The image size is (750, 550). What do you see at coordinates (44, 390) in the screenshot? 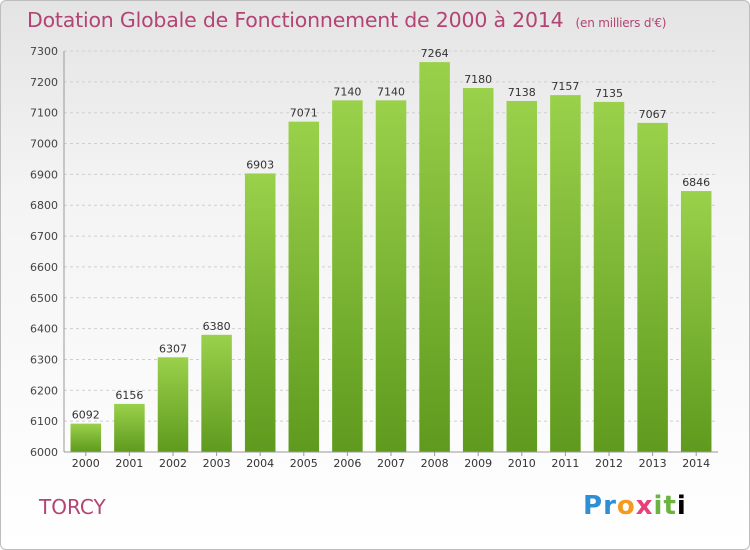
I see `y-tick-label: 6200` at bounding box center [44, 390].